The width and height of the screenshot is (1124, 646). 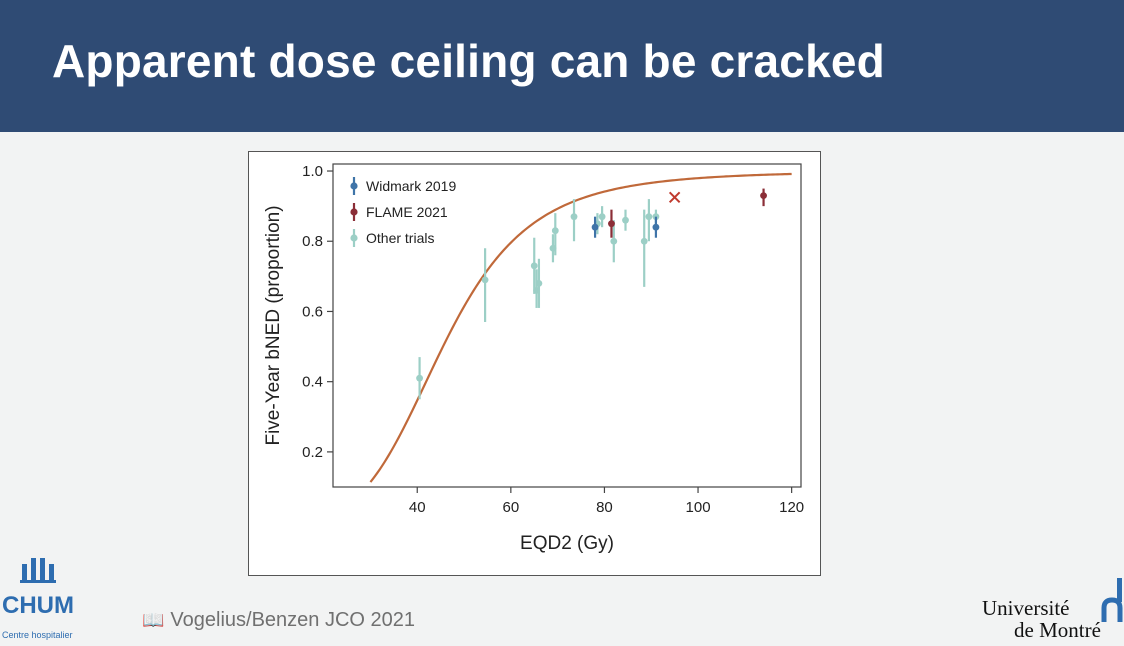 I want to click on chum-logo-text: CHUM, so click(x=38, y=605).